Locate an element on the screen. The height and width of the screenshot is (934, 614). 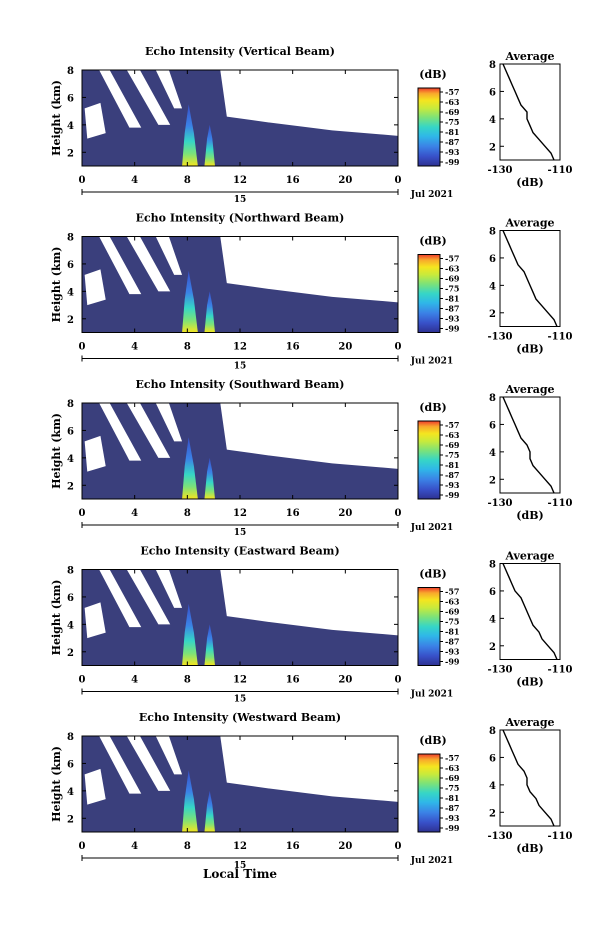
colorbar-tick-label: -93 is located at coordinates (452, 652).